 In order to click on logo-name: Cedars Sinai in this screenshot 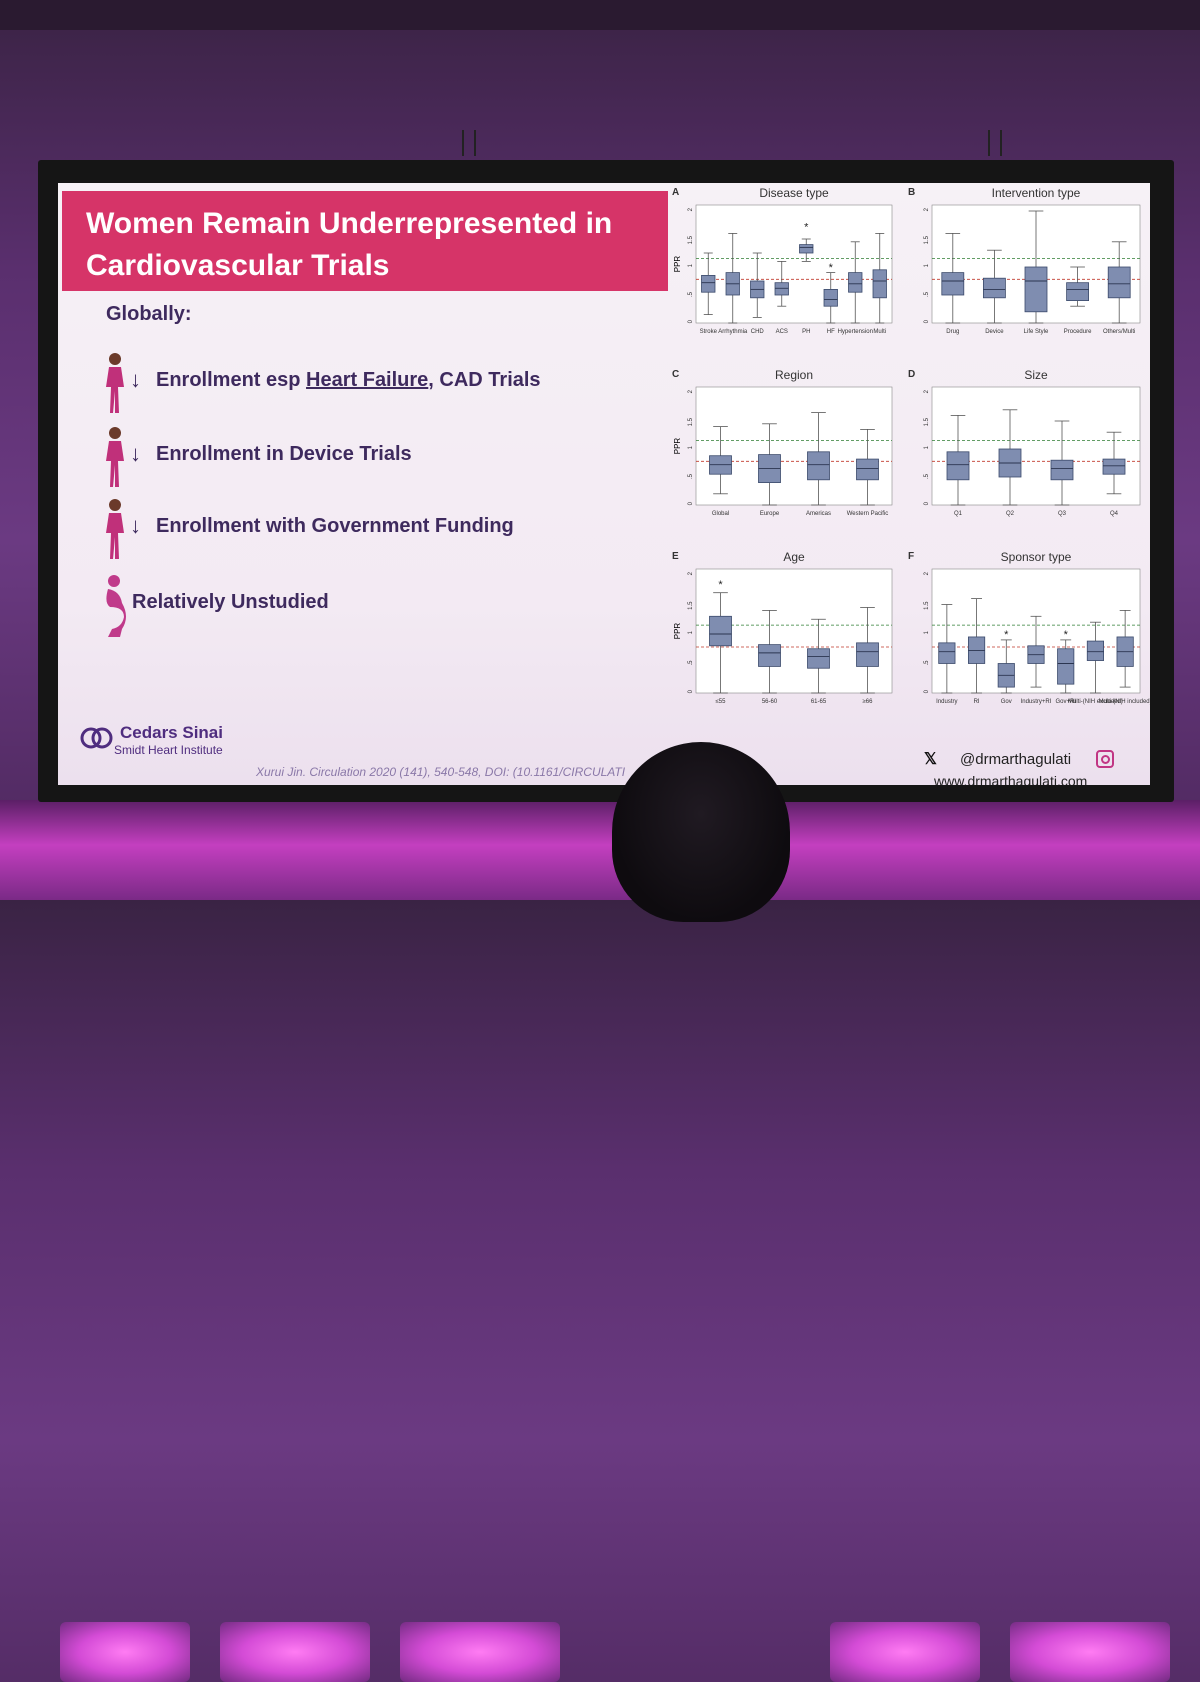, I will do `click(171, 732)`.